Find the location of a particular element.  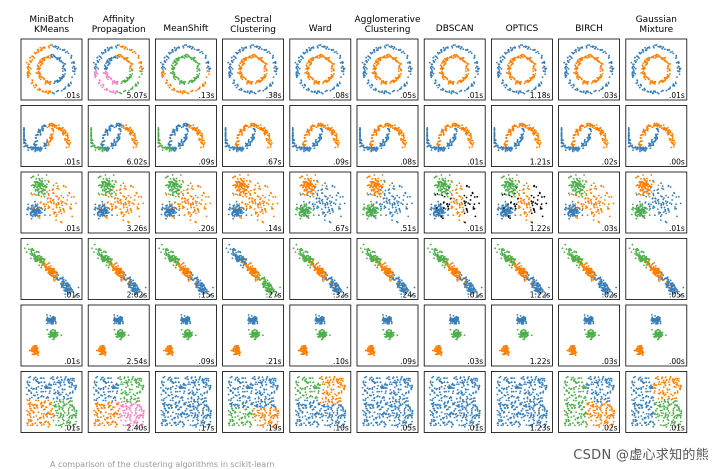

panel-noisy_circles-0: .01s is located at coordinates (51, 69).